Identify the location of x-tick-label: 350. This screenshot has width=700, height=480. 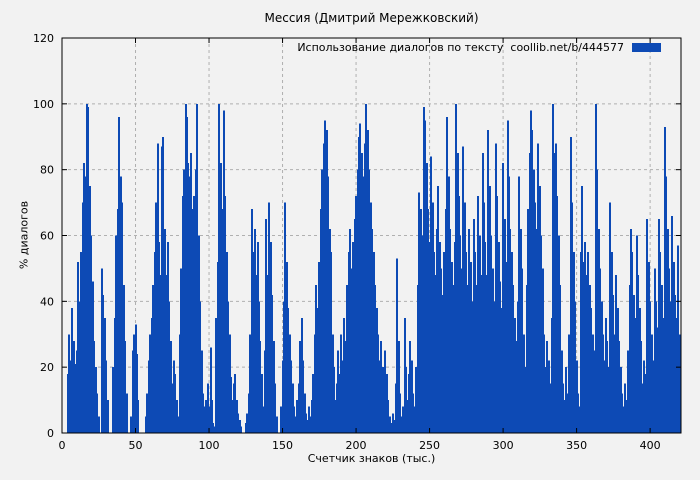
(576, 445).